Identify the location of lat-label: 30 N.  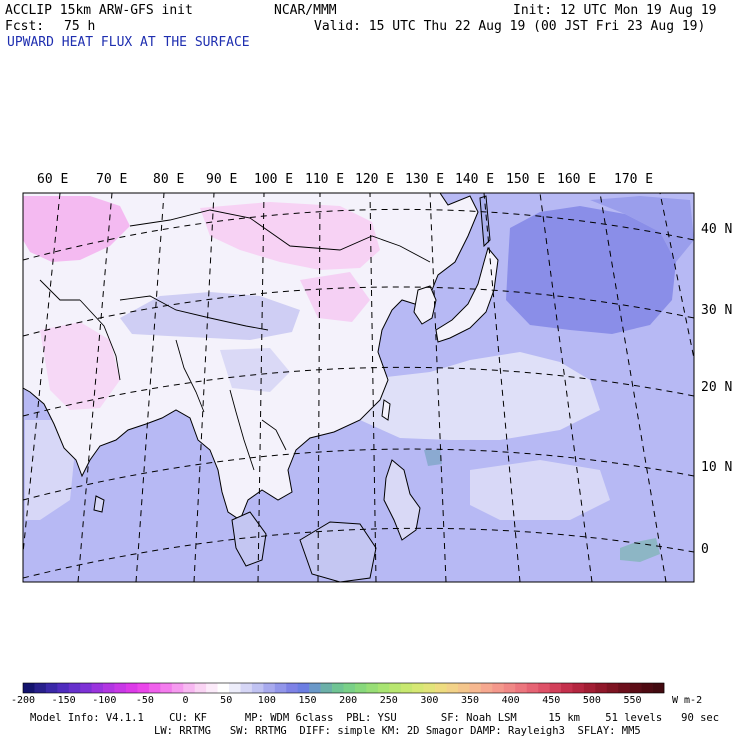
(717, 310).